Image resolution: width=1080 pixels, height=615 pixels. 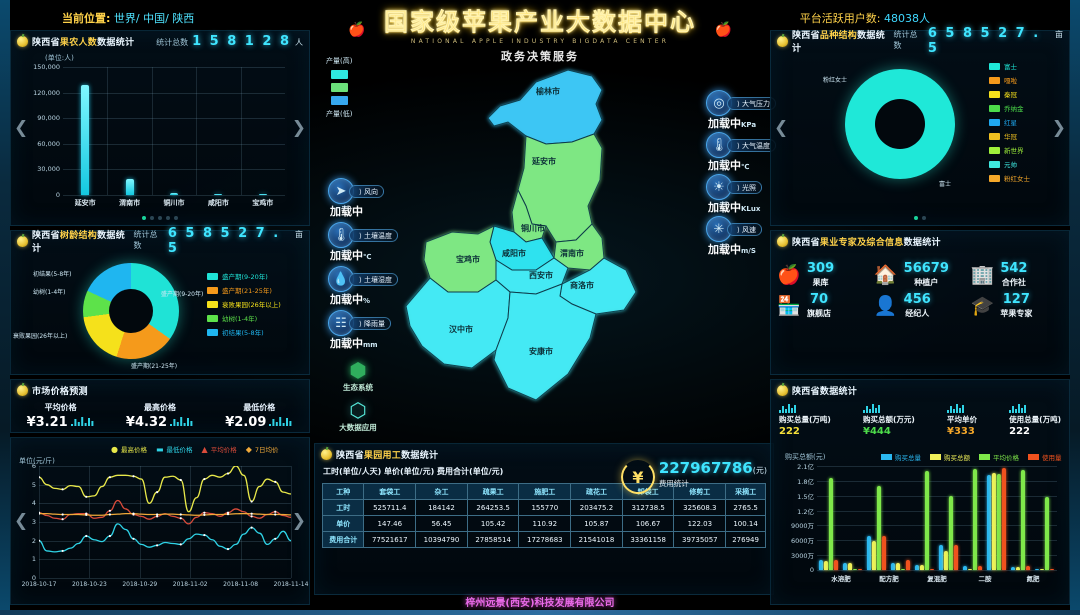 I want to click on legend-item: 使用量, so click(x=1045, y=457).